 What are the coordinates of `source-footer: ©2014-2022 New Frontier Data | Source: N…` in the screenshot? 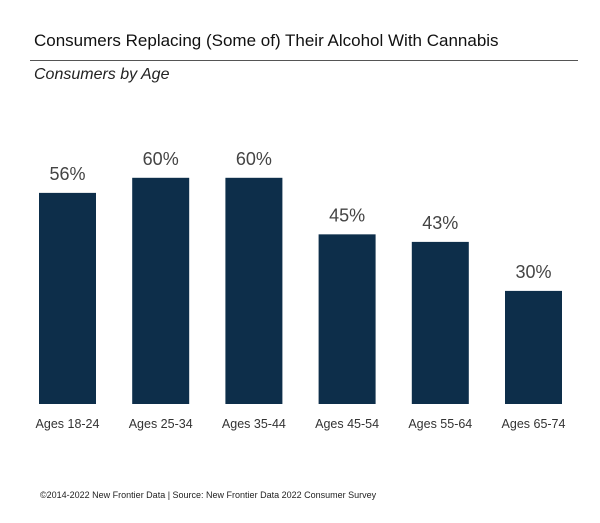 It's located at (208, 495).